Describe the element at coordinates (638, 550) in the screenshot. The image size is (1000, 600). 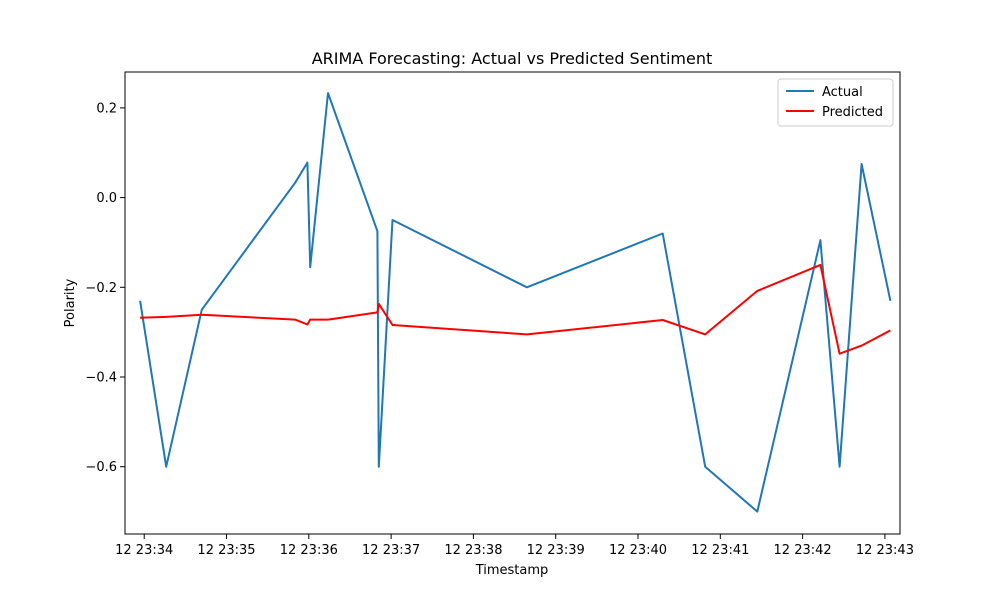
I see `x-tick-label: 12 23:40` at that location.